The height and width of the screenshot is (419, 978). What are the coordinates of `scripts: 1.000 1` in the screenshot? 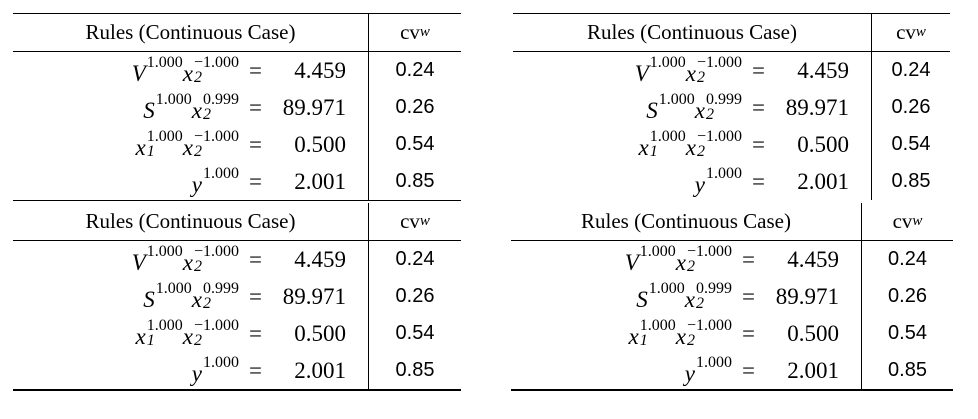 It's located at (657, 332).